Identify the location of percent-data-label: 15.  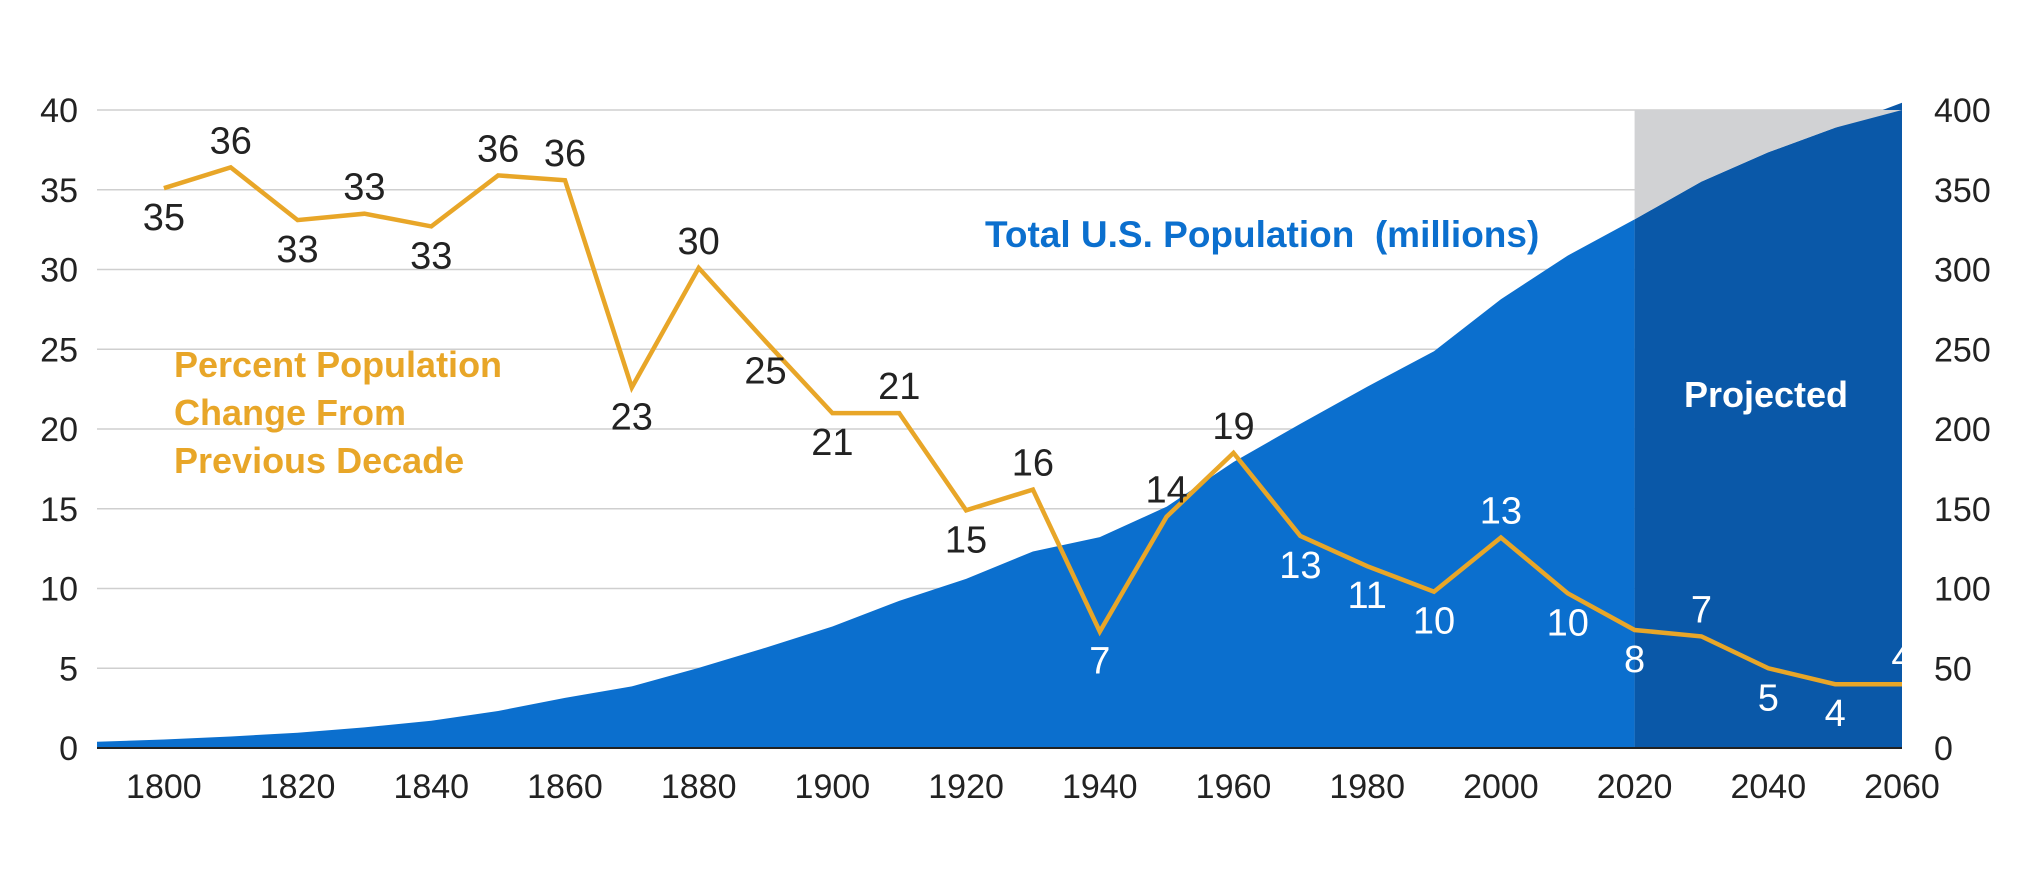
(966, 540).